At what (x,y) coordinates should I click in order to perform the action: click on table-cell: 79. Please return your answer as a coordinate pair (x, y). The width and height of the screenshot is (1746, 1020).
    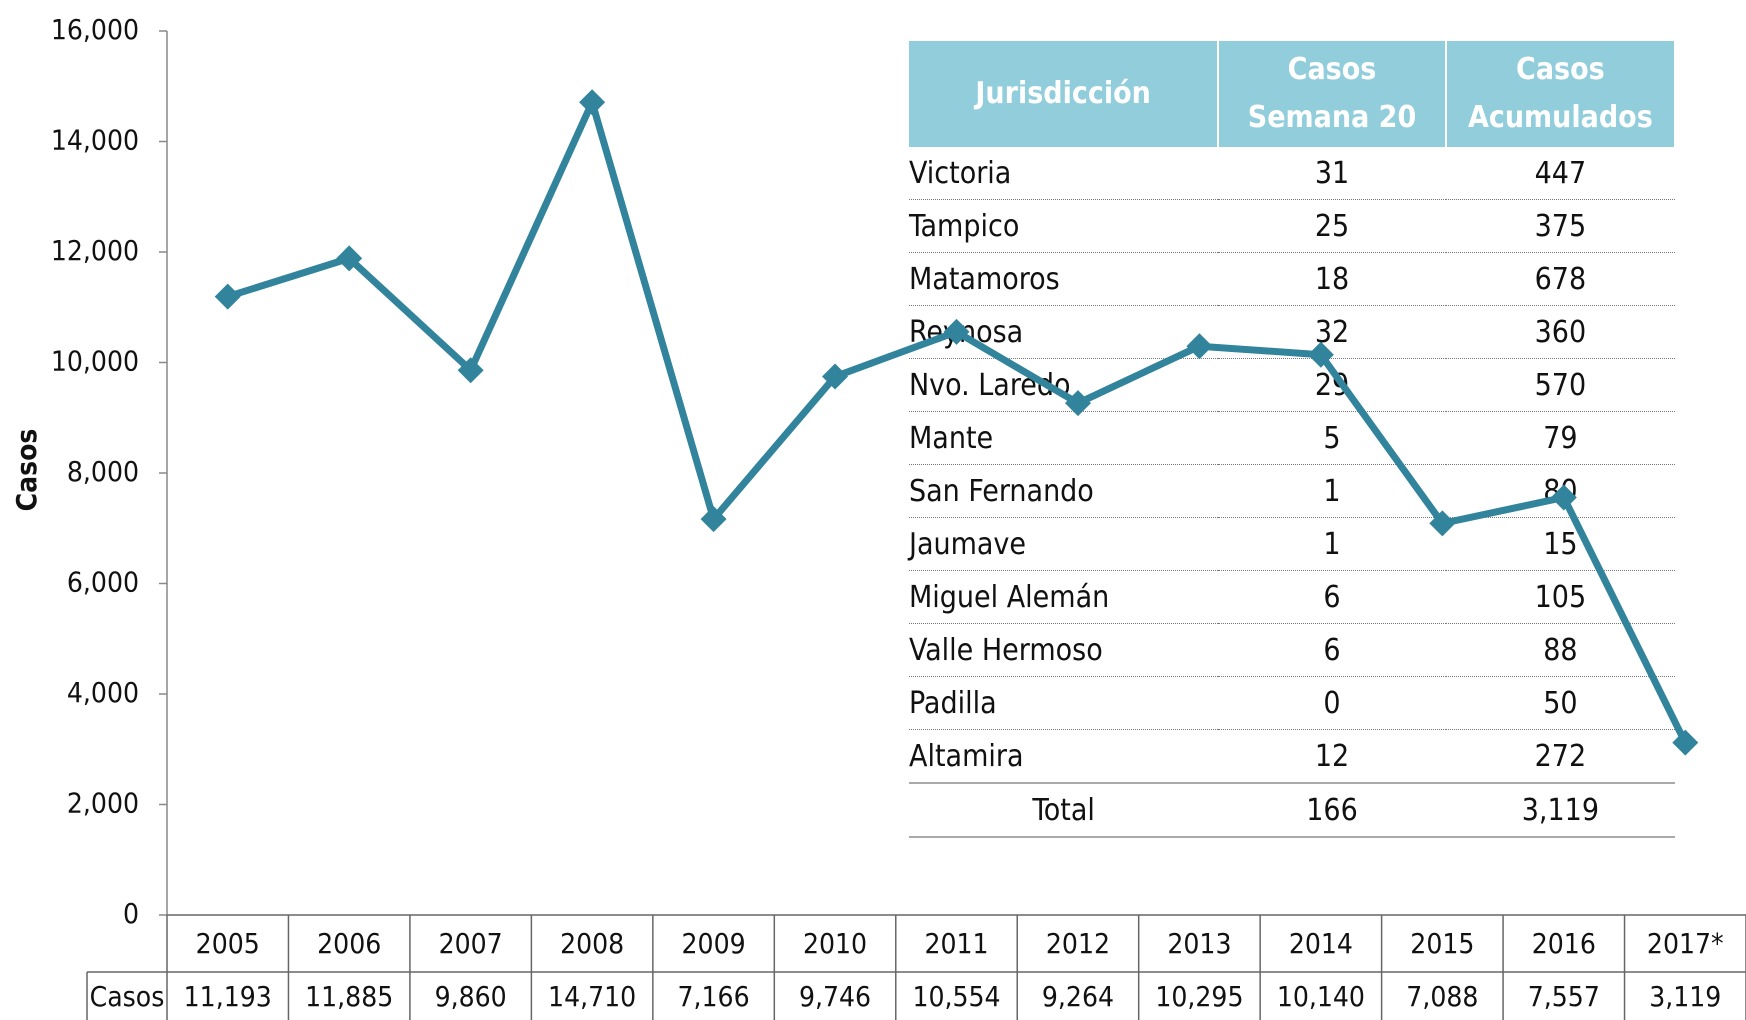
    Looking at the image, I should click on (1560, 438).